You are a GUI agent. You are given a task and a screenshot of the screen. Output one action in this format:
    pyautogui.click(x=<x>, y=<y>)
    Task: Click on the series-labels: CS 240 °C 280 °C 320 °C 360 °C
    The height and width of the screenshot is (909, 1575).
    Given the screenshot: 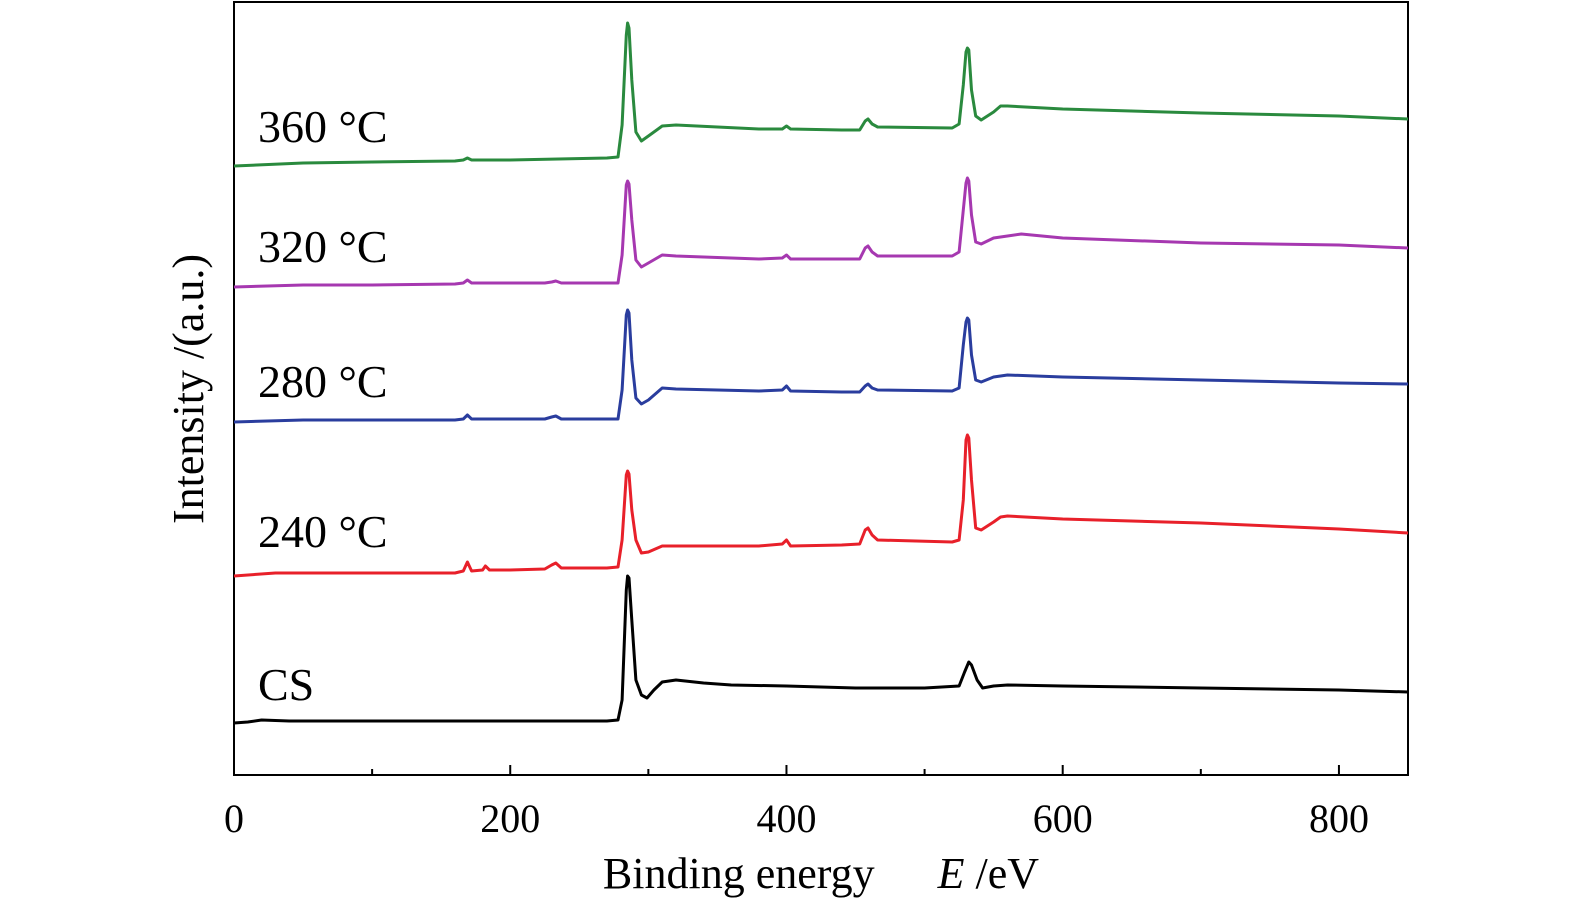 What is the action you would take?
    pyautogui.click(x=323, y=405)
    